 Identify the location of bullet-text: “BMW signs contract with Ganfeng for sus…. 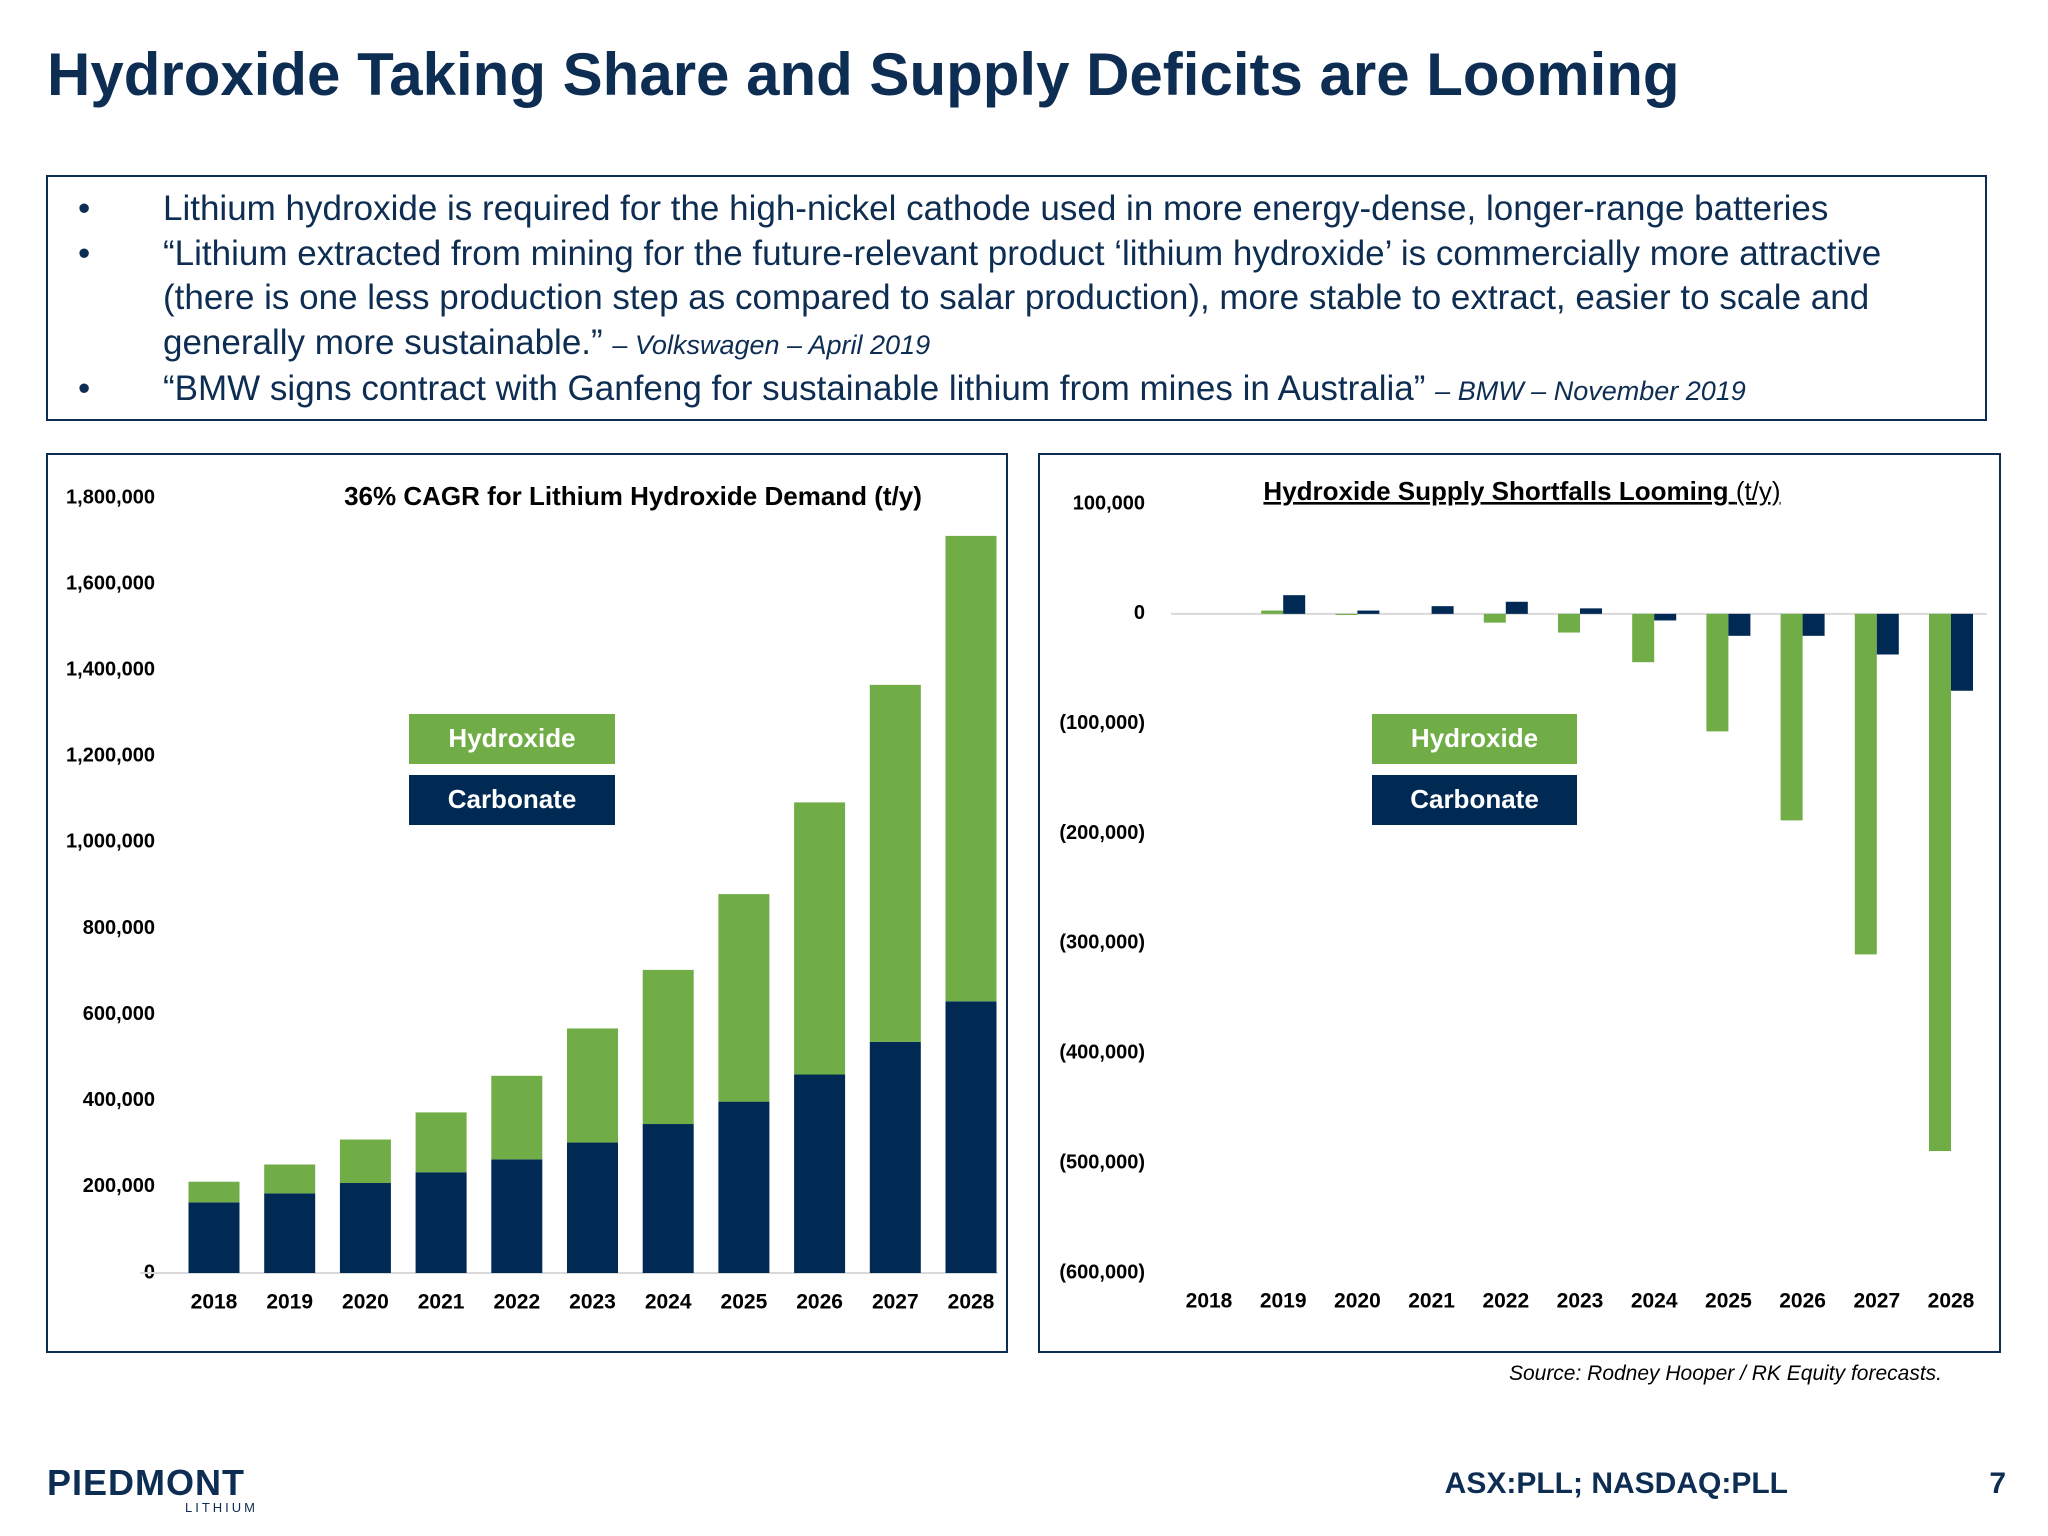
(794, 388).